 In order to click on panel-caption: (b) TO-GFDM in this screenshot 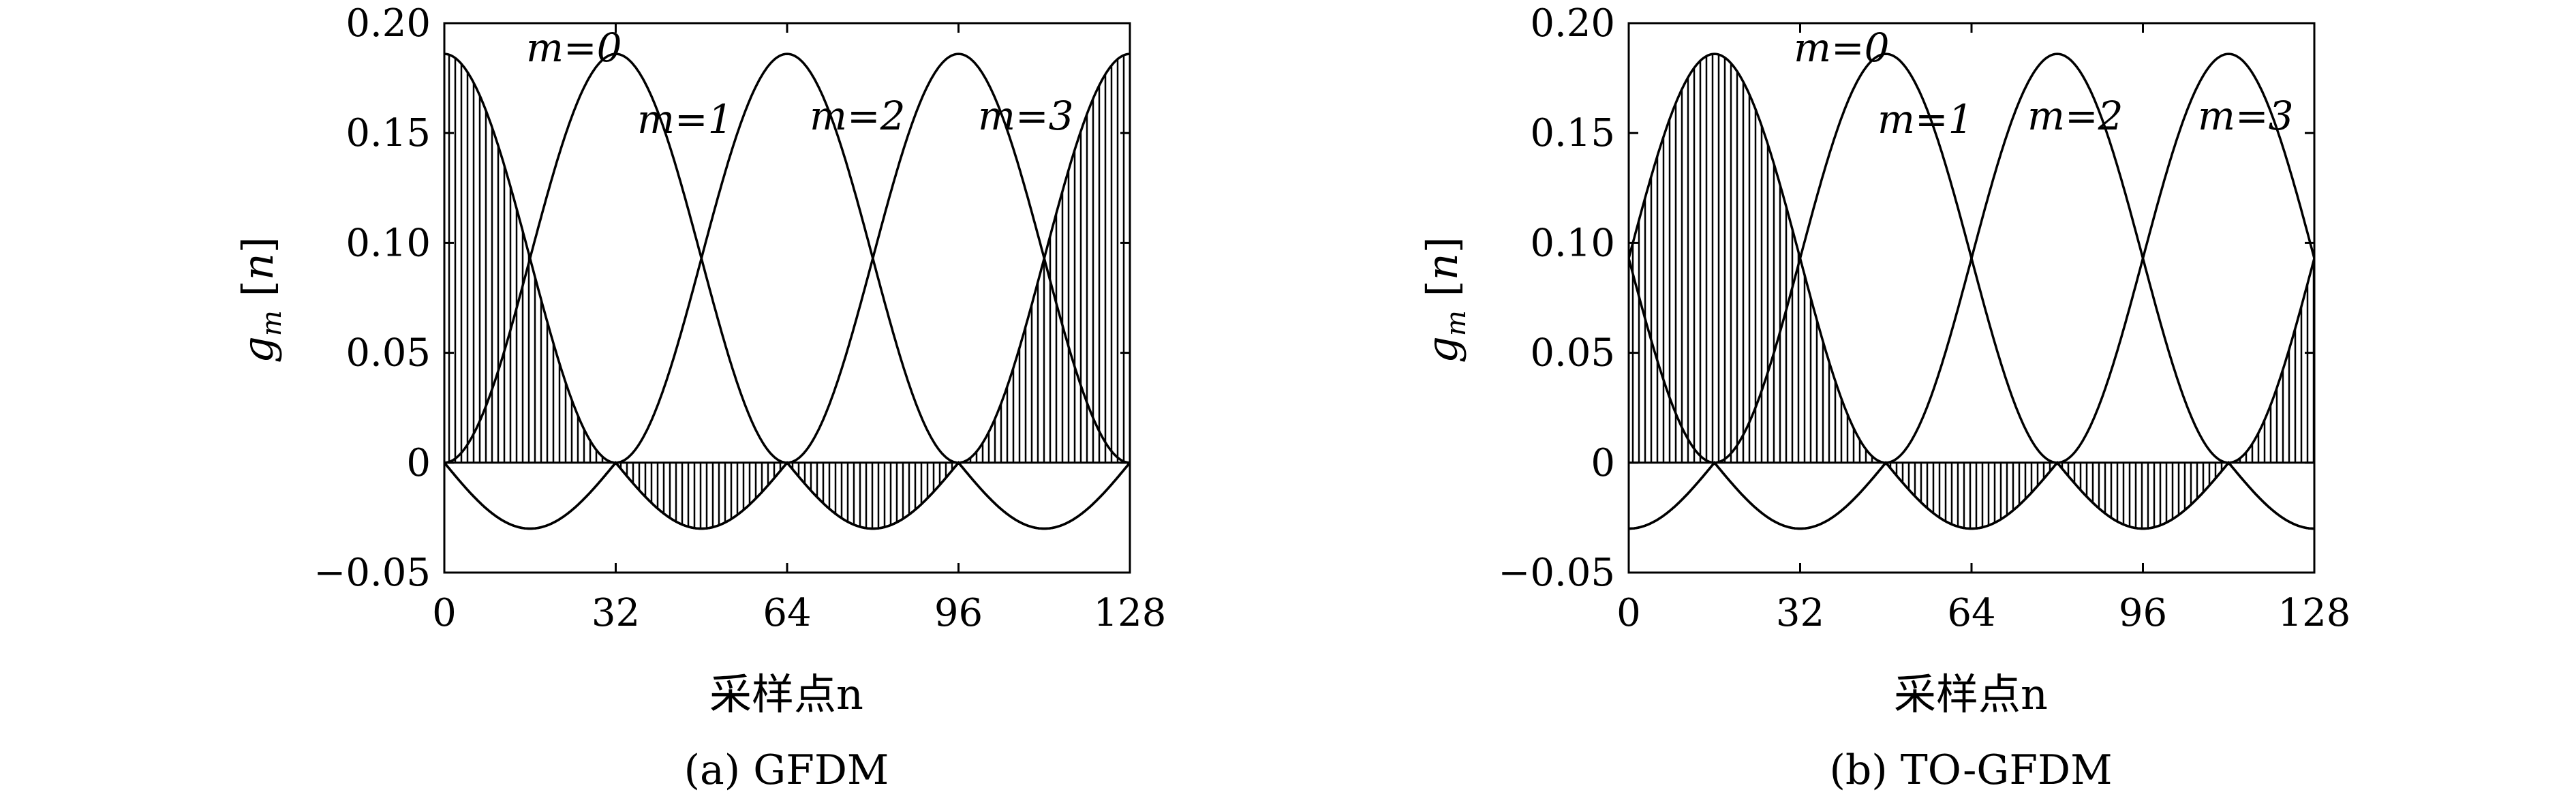, I will do `click(1970, 770)`.